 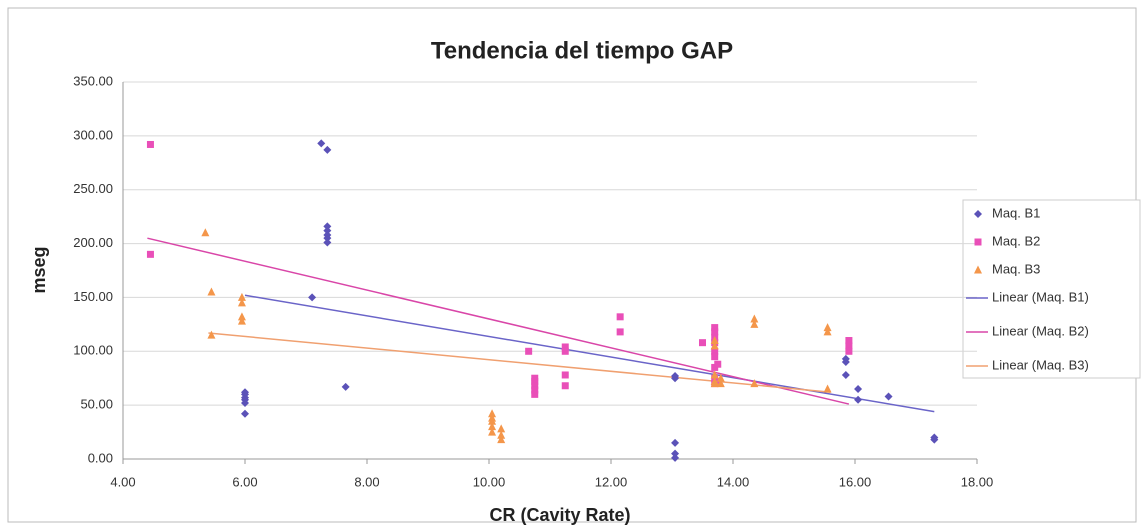 What do you see at coordinates (96, 404) in the screenshot?
I see `y-tick-label: 50.00` at bounding box center [96, 404].